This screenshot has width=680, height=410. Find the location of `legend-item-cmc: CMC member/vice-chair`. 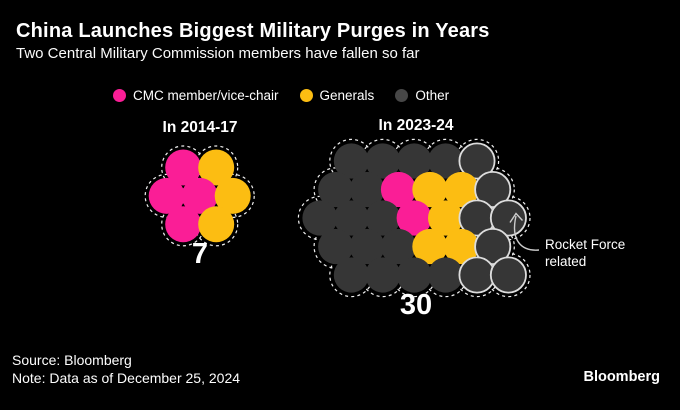

legend-item-cmc: CMC member/vice-chair is located at coordinates (196, 95).